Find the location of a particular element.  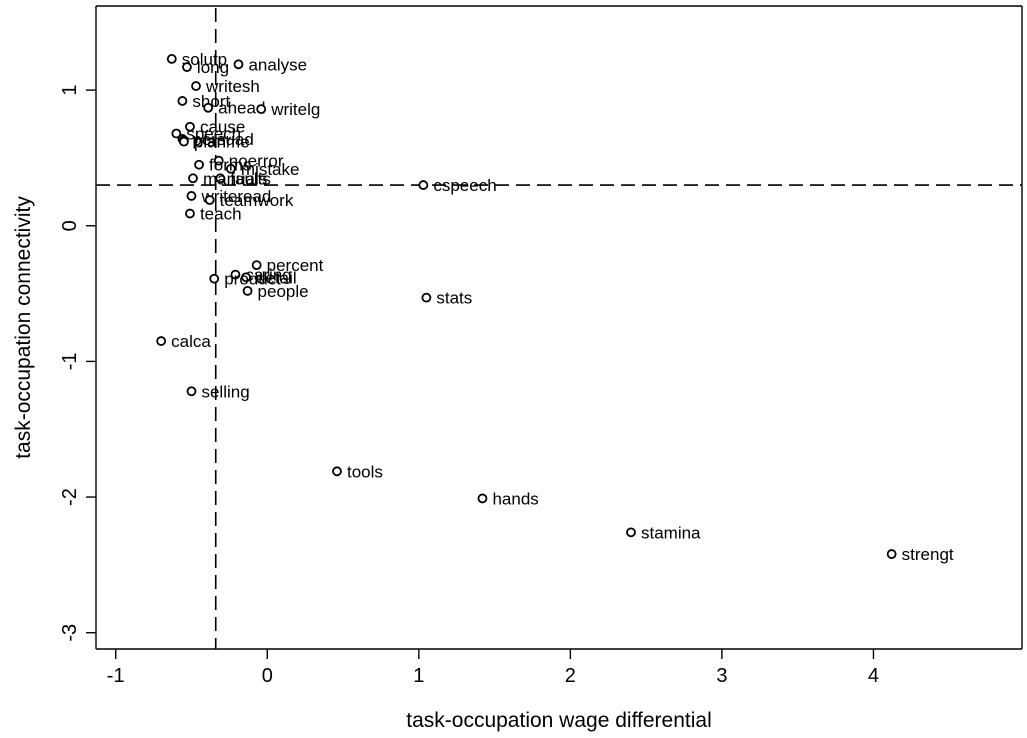

data-point-stats: stats is located at coordinates (446, 298).